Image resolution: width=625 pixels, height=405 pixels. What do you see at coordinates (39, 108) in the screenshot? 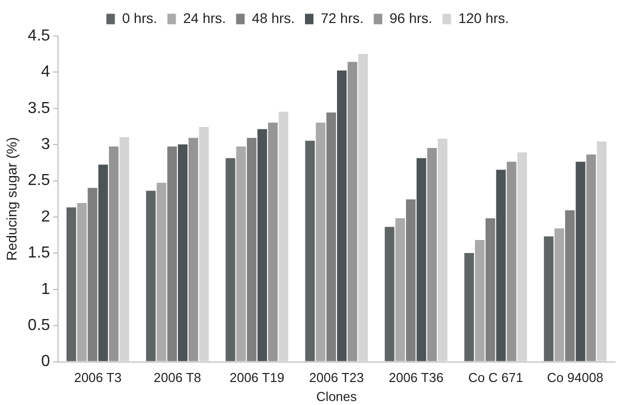
I see `y-tick-label: 3.5` at bounding box center [39, 108].